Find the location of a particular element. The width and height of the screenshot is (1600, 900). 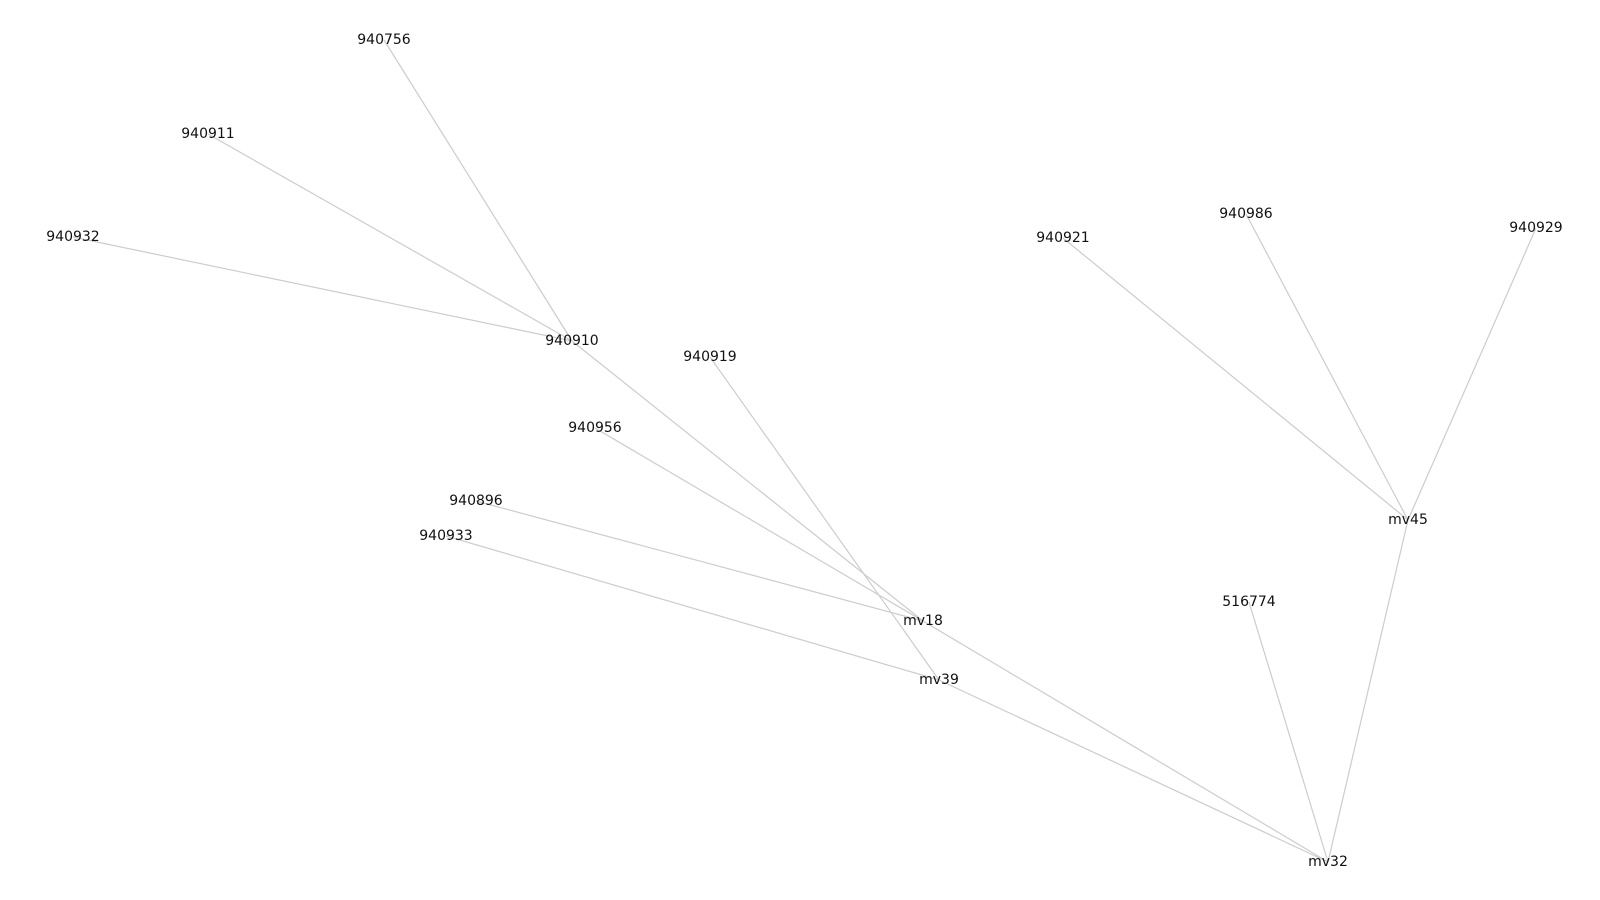

edge-mv39-mv32 is located at coordinates (1133, 771).